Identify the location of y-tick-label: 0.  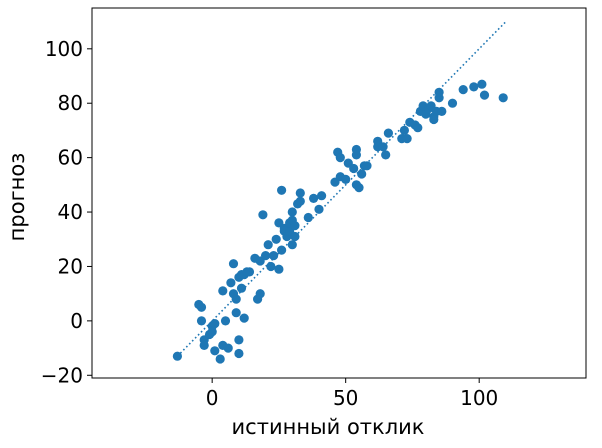
(76, 321).